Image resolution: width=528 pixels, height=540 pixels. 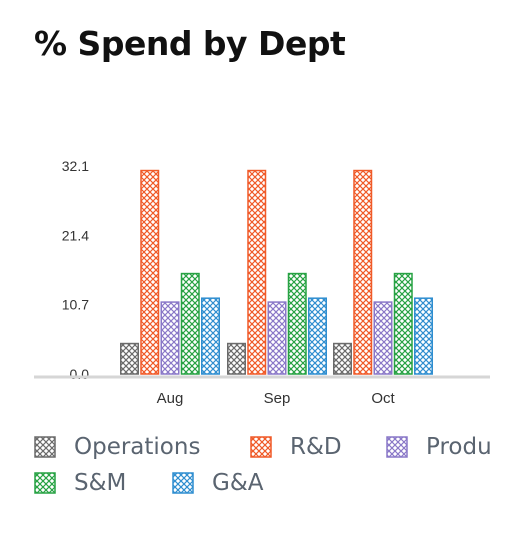 What do you see at coordinates (75, 270) in the screenshot?
I see `y-axis: 0.0 10.7 21.4 32.1` at bounding box center [75, 270].